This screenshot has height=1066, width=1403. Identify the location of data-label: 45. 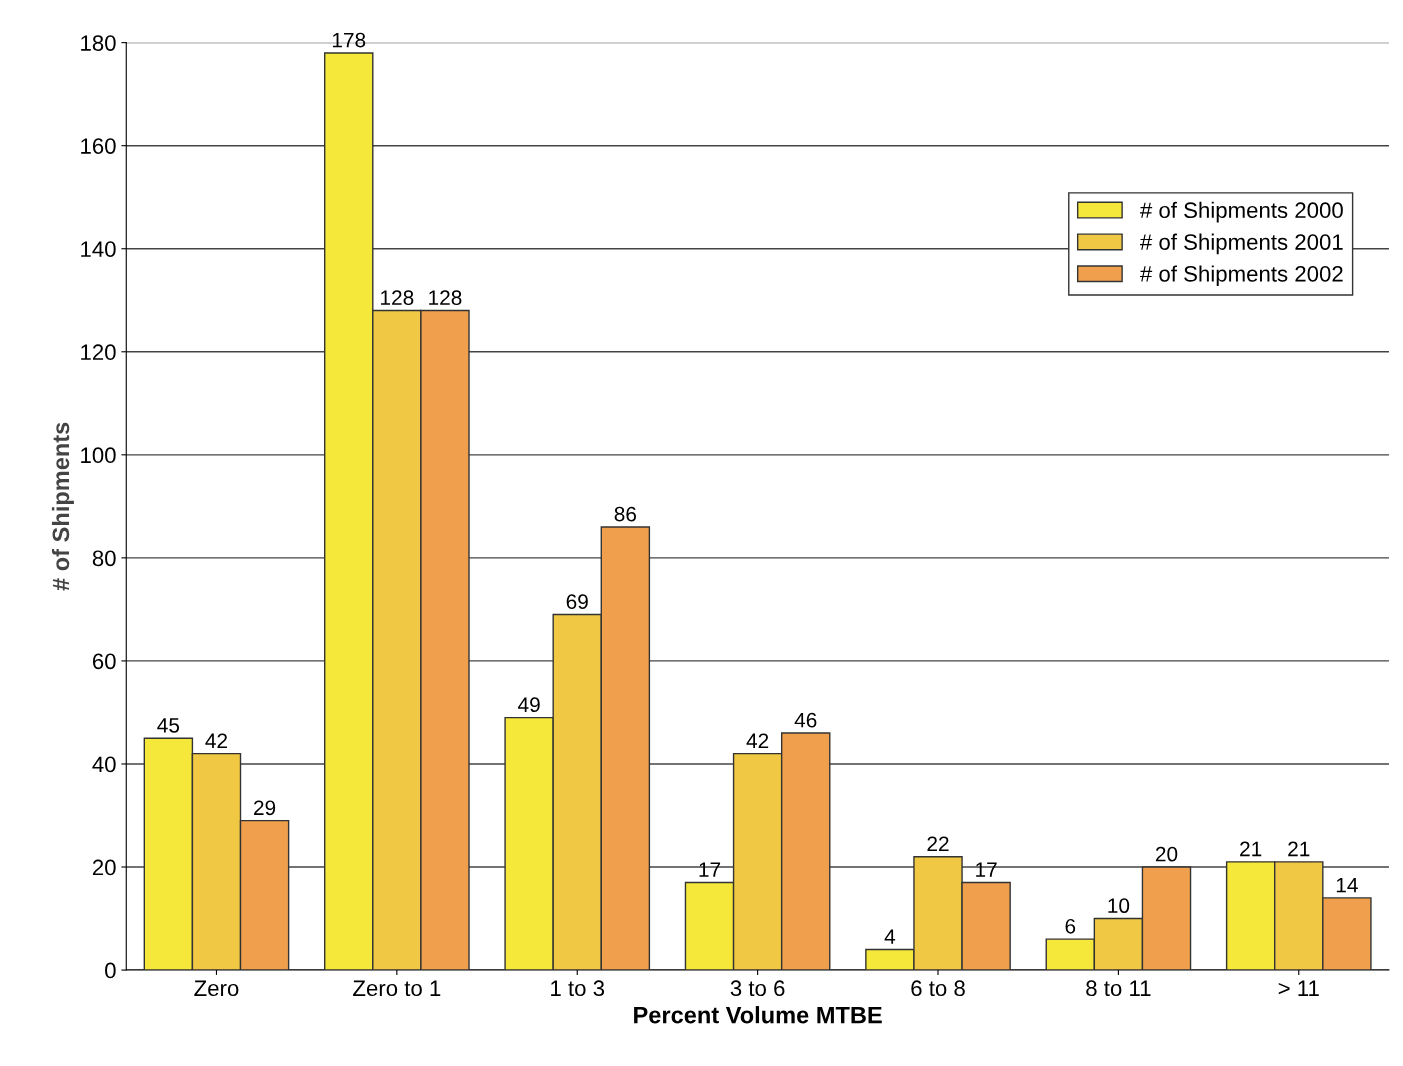
(168, 725).